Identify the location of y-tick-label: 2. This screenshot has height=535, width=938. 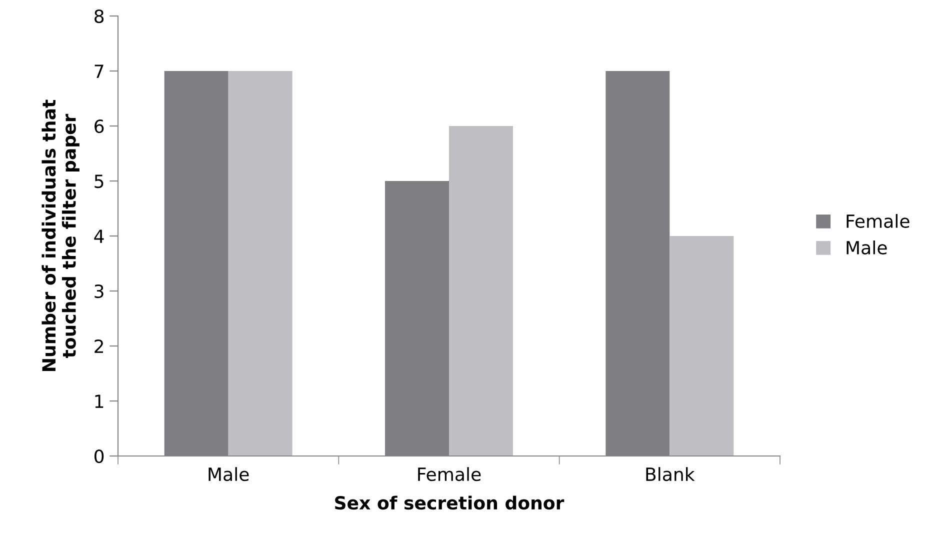
(98, 346).